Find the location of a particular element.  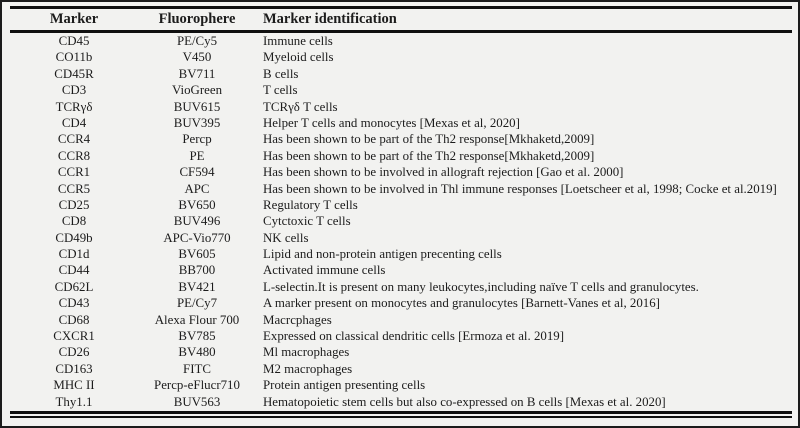

fluorophore-cell: FITC is located at coordinates (197, 368).